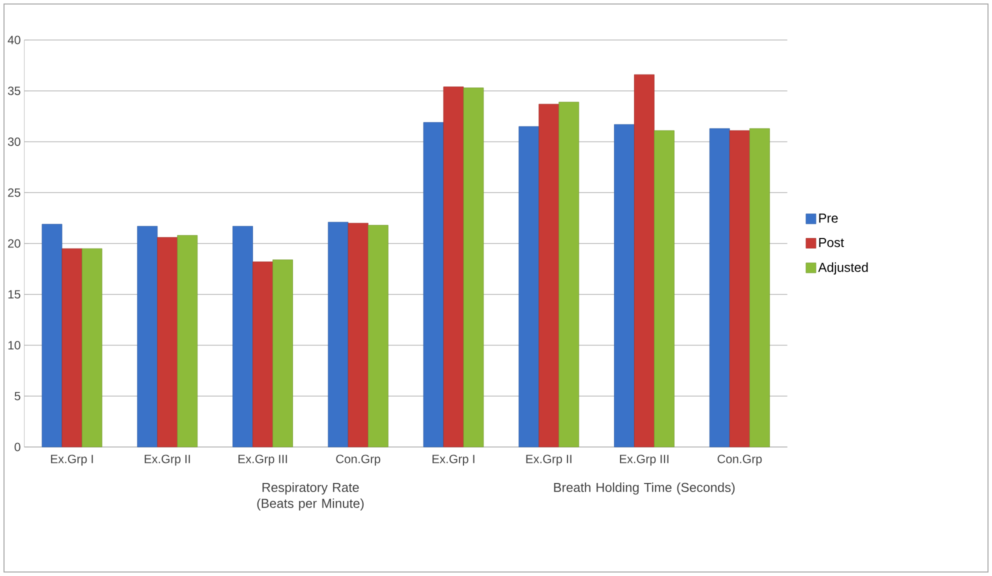 Image resolution: width=992 pixels, height=576 pixels. I want to click on text: Breath Holding Time (Seconds), so click(644, 488).